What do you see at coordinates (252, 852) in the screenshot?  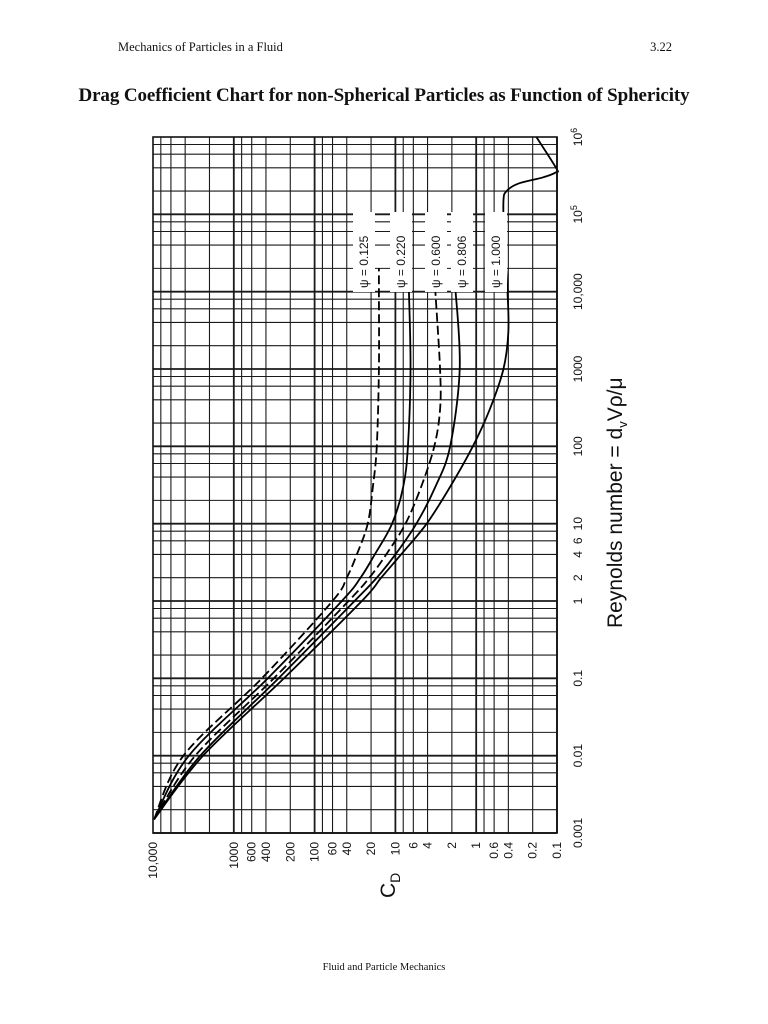 I see `cd-tick-label: 600` at bounding box center [252, 852].